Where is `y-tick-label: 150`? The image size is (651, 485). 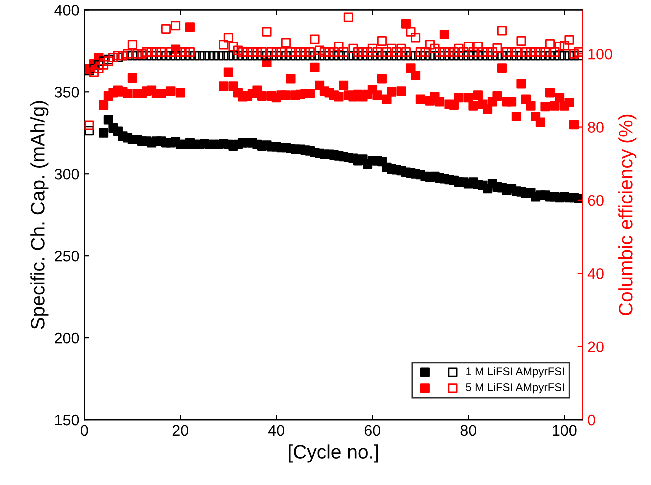
y-tick-label: 150 is located at coordinates (67, 420).